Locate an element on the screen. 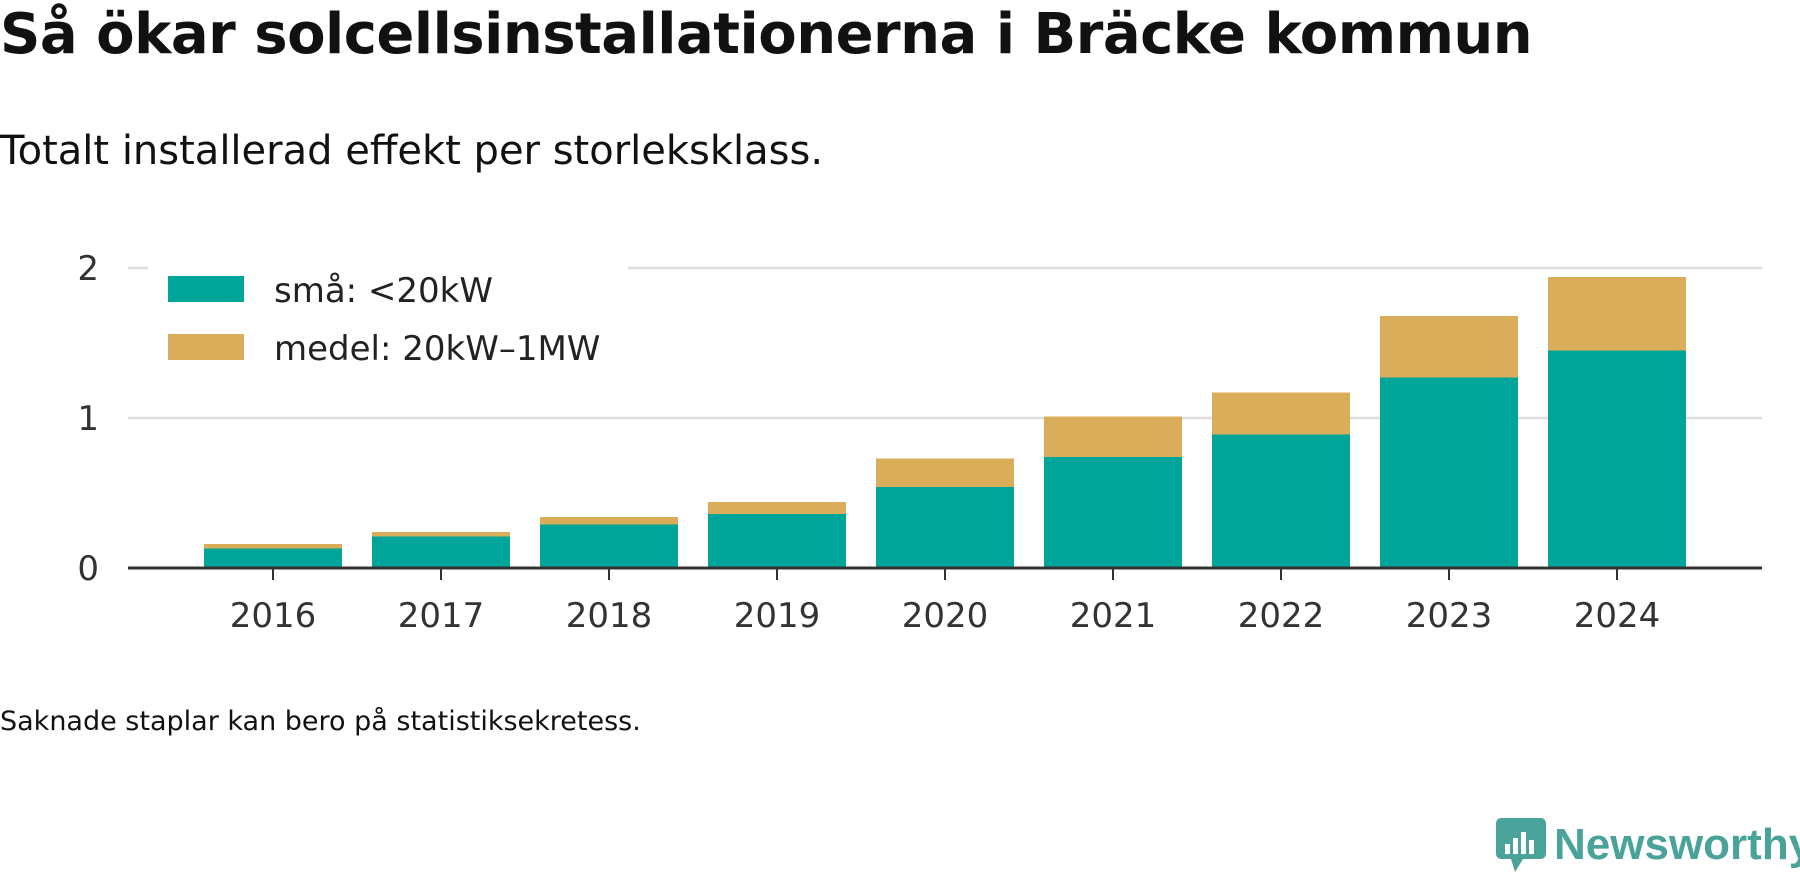 The width and height of the screenshot is (1800, 879). x-axis-ticks: 2016 2017 2018 2019 2020 2021 2022 2023 2024 is located at coordinates (945, 602).